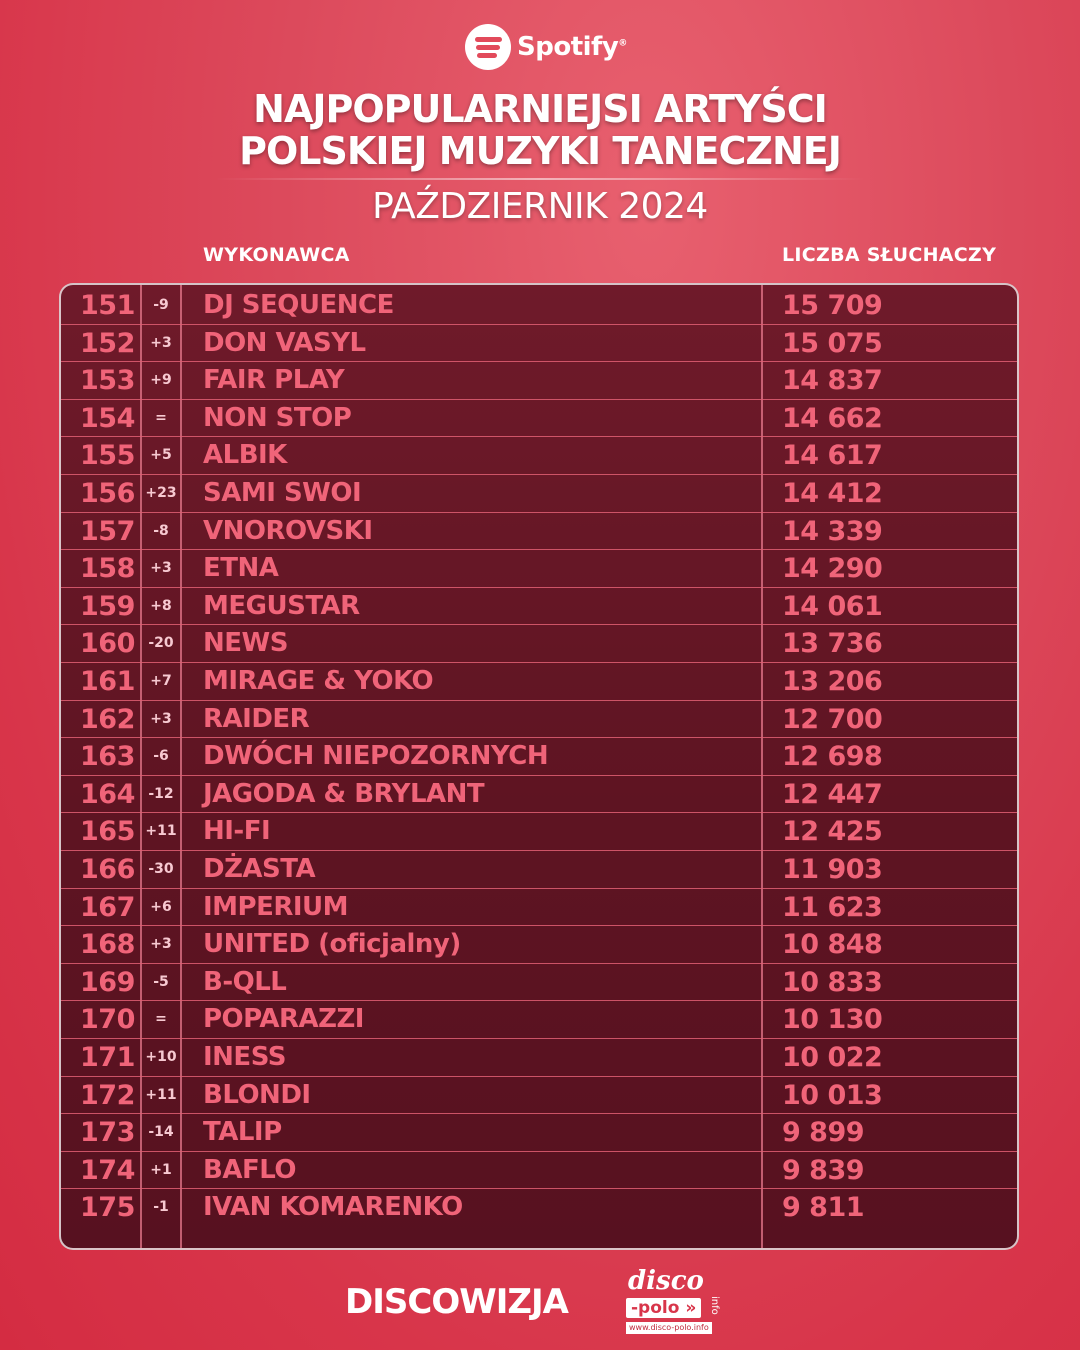  What do you see at coordinates (281, 605) in the screenshot?
I see `artist-name-cell: MEGUSTAR` at bounding box center [281, 605].